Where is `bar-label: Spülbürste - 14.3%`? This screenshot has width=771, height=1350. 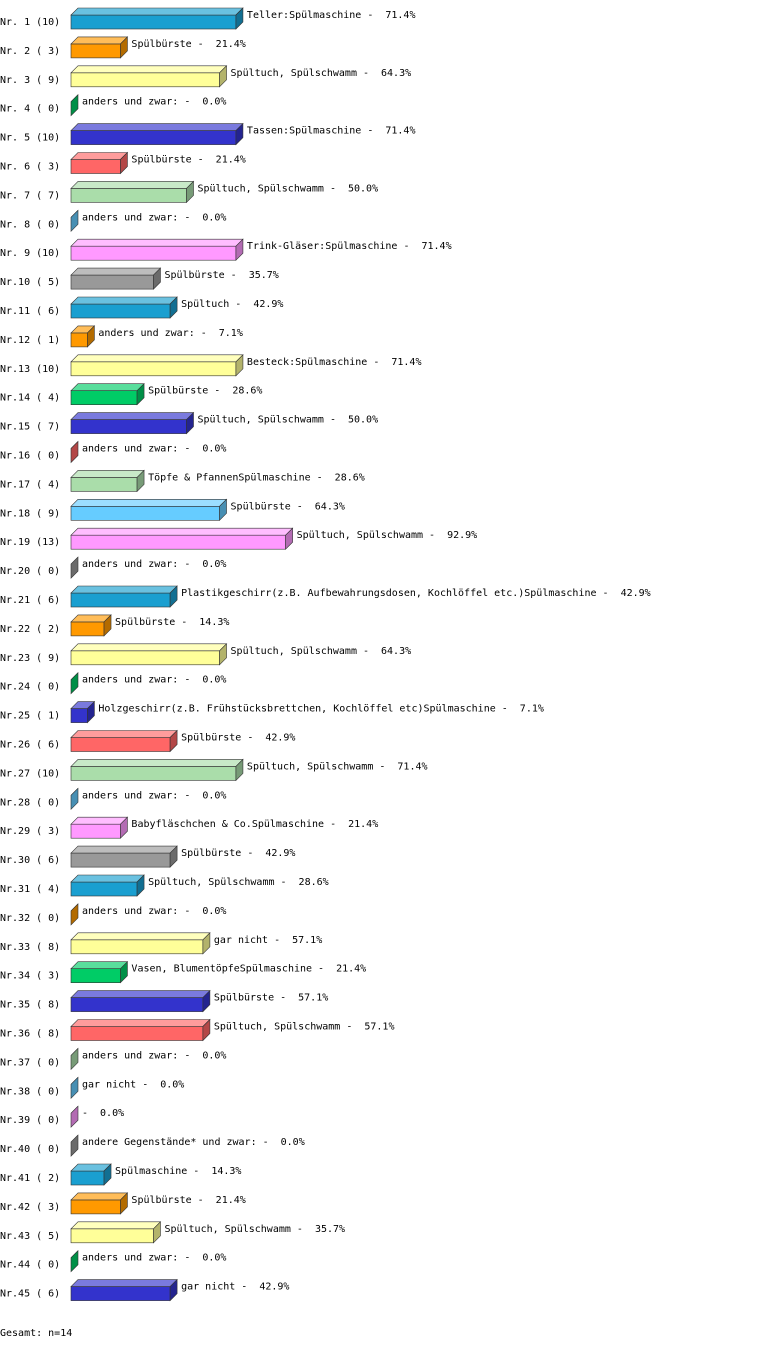 bar-label: Spülbürste - 14.3% is located at coordinates (172, 622).